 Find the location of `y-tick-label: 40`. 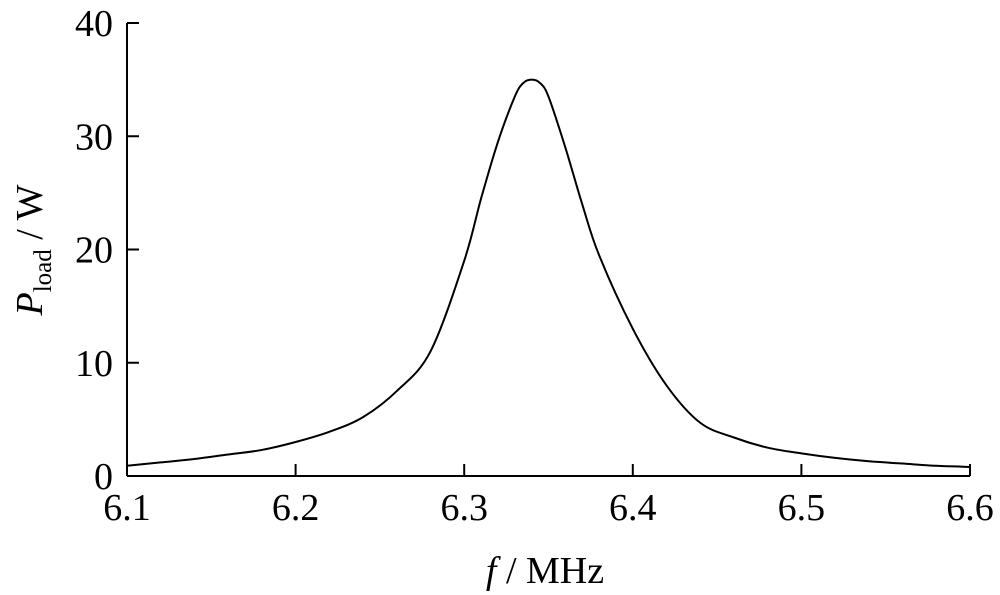

y-tick-label: 40 is located at coordinates (94, 24).